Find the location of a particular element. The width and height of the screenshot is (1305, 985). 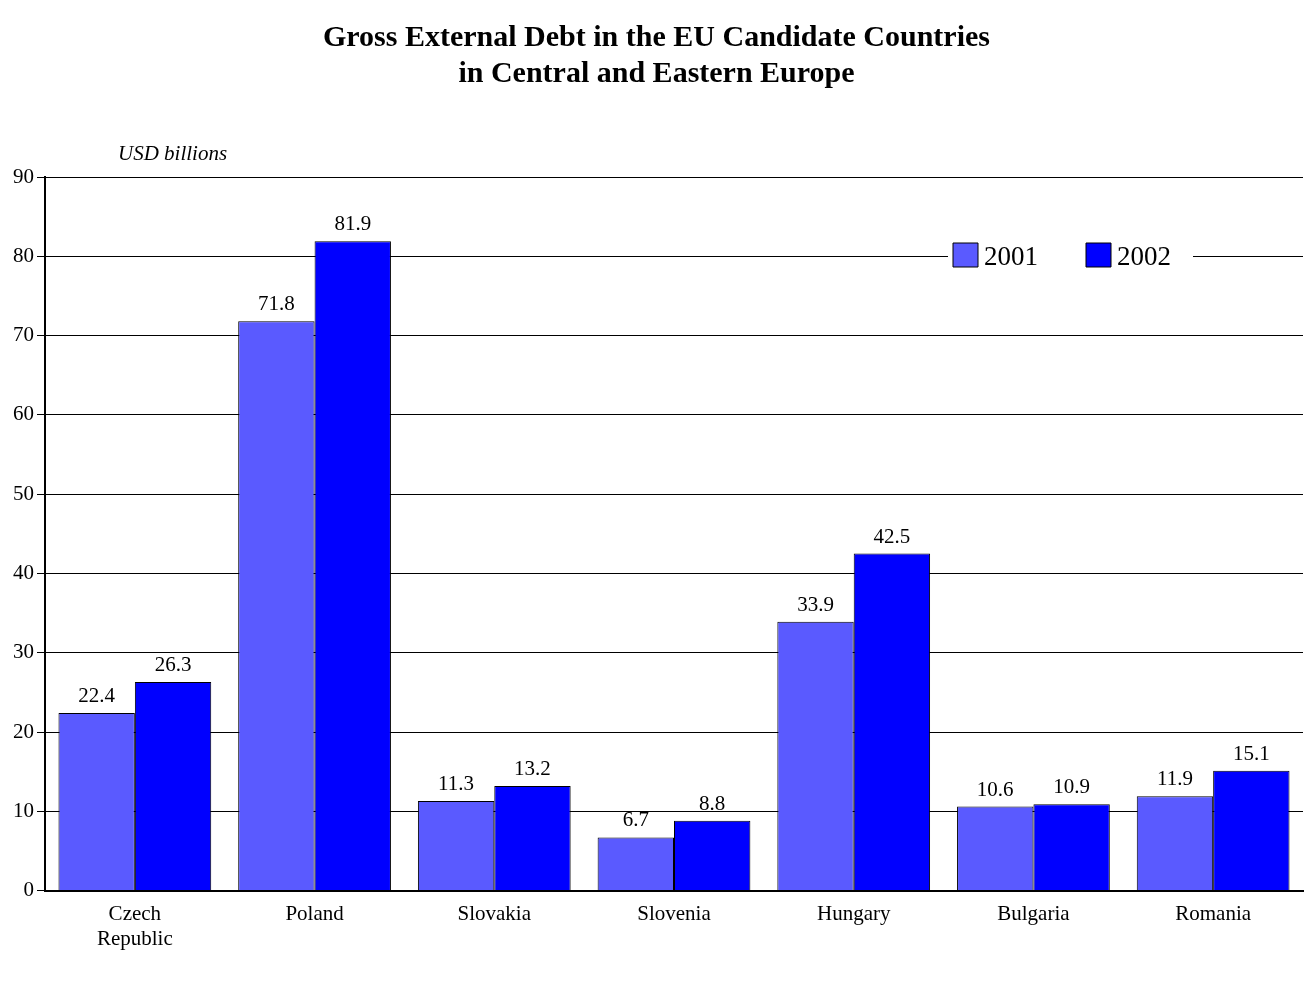

data-label: 22.4 is located at coordinates (97, 695).